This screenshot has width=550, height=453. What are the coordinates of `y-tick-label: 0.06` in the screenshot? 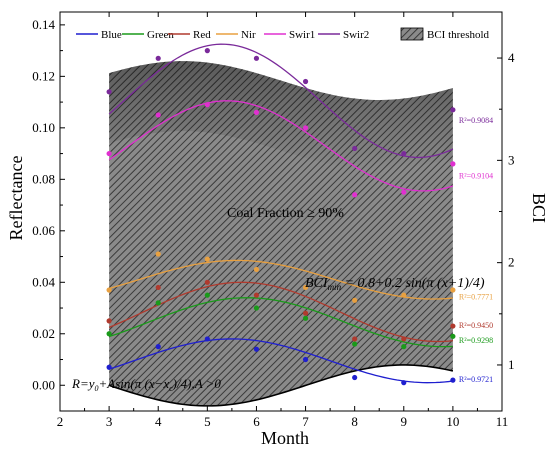 It's located at (43, 230).